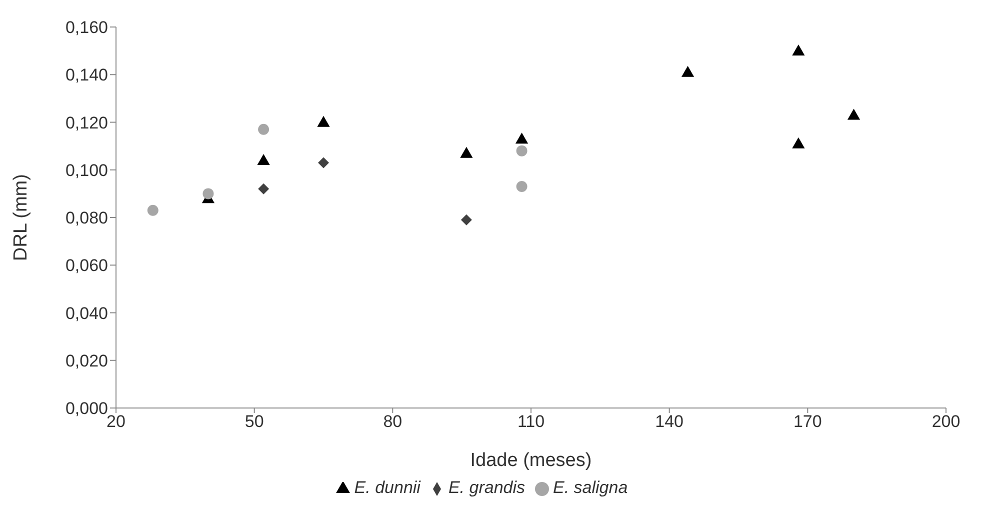 The height and width of the screenshot is (518, 987). I want to click on x-tick-label: 200, so click(946, 422).